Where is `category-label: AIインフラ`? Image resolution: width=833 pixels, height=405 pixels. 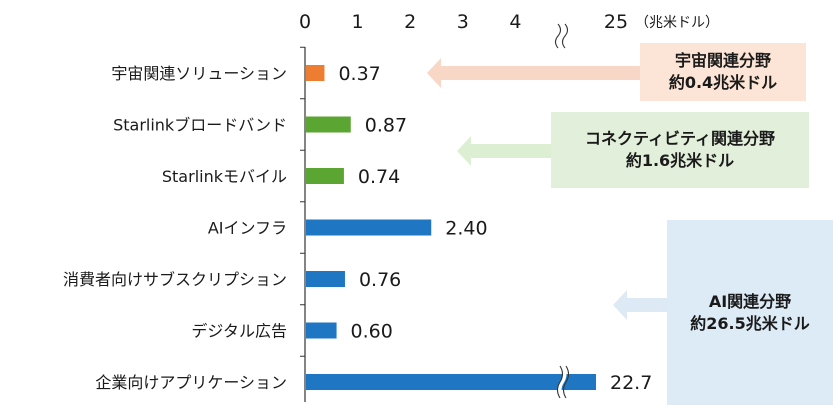 category-label: AIインフラ is located at coordinates (247, 228).